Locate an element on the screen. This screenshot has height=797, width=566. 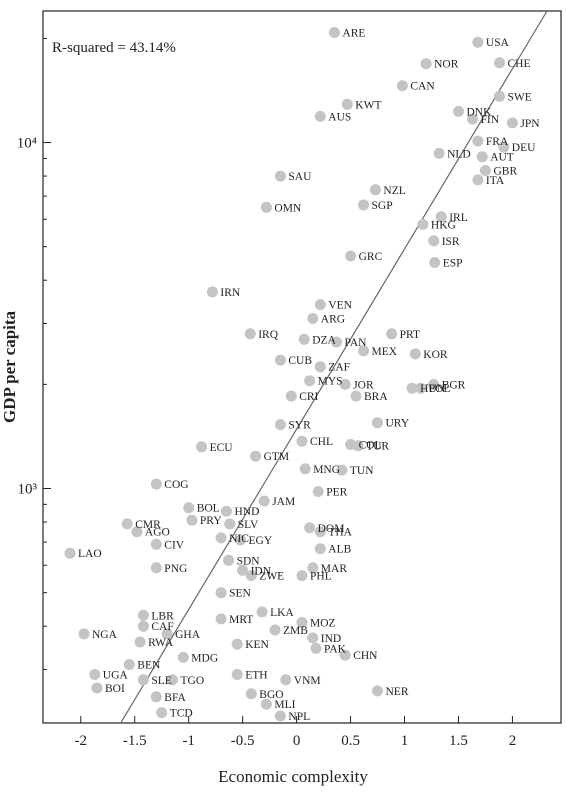
data-point-nor is located at coordinates (426, 64).